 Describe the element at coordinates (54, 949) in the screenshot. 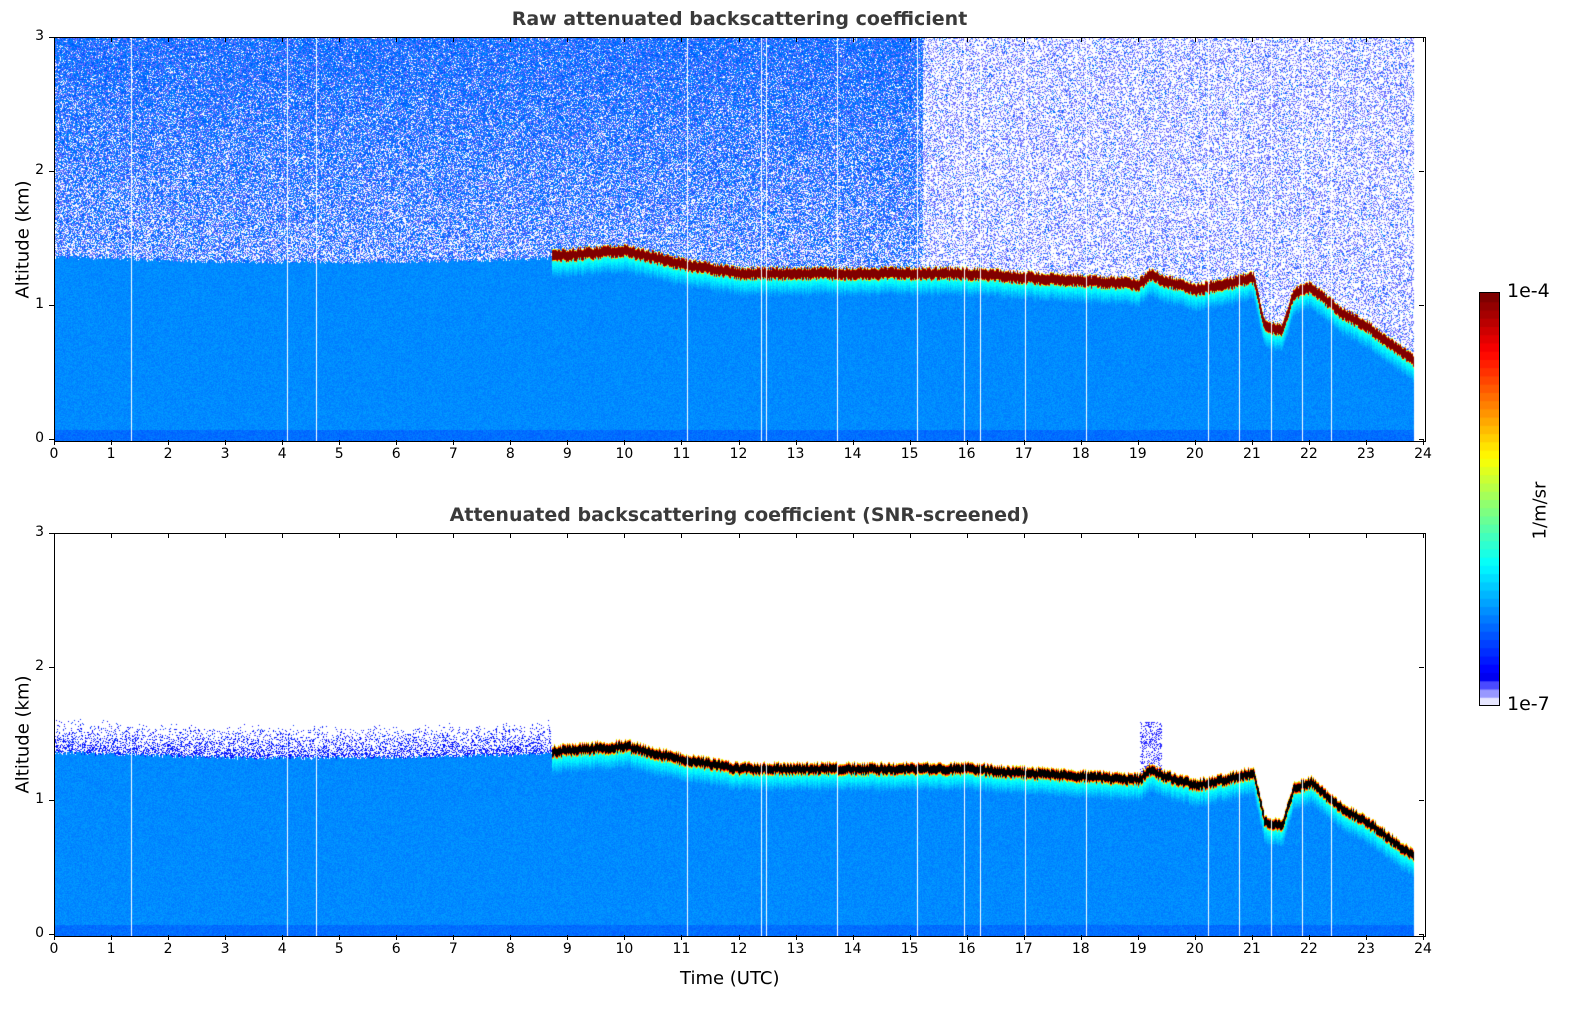

I see `x-tick-label: 0` at that location.